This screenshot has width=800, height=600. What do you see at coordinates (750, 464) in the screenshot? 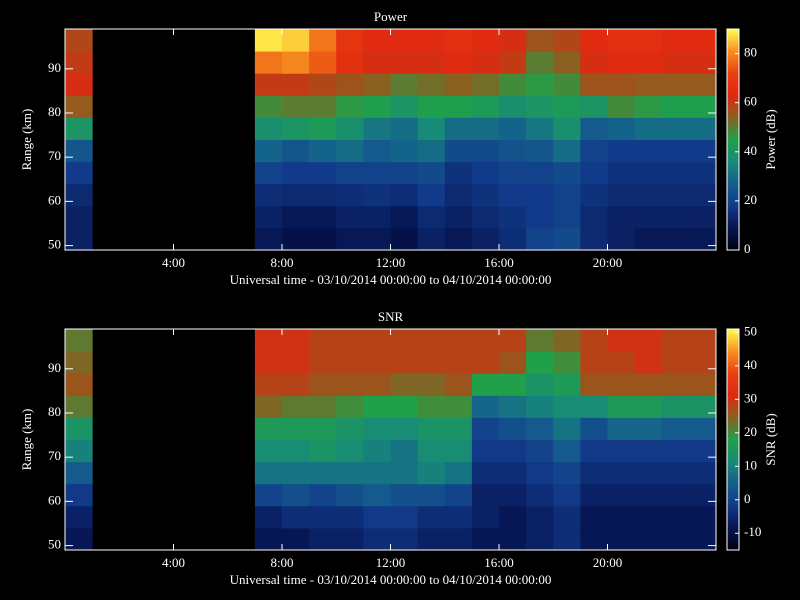
I see `colorbar-tick-label: 10` at bounding box center [750, 464].